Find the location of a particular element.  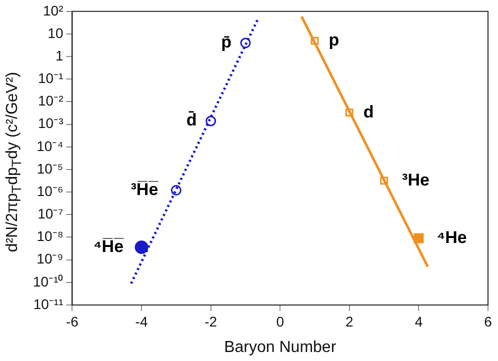

y-tick-label: 10⁻¹ is located at coordinates (51, 78).